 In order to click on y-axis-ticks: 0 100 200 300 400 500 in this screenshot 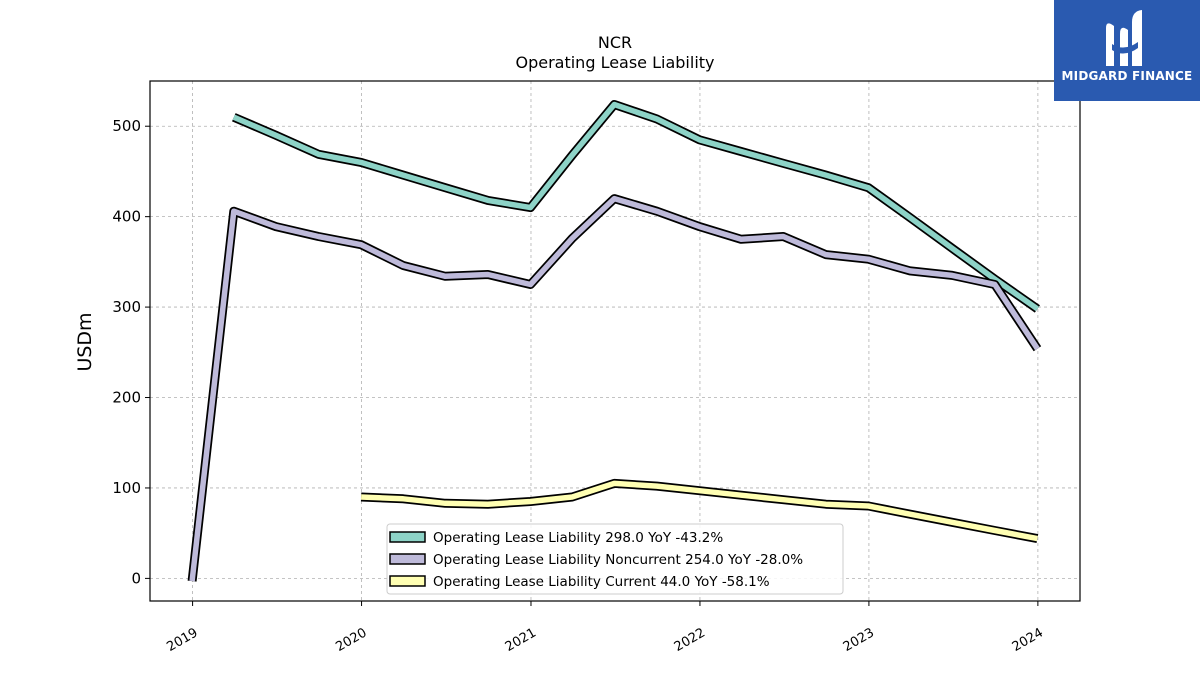, I will do `click(131, 352)`.